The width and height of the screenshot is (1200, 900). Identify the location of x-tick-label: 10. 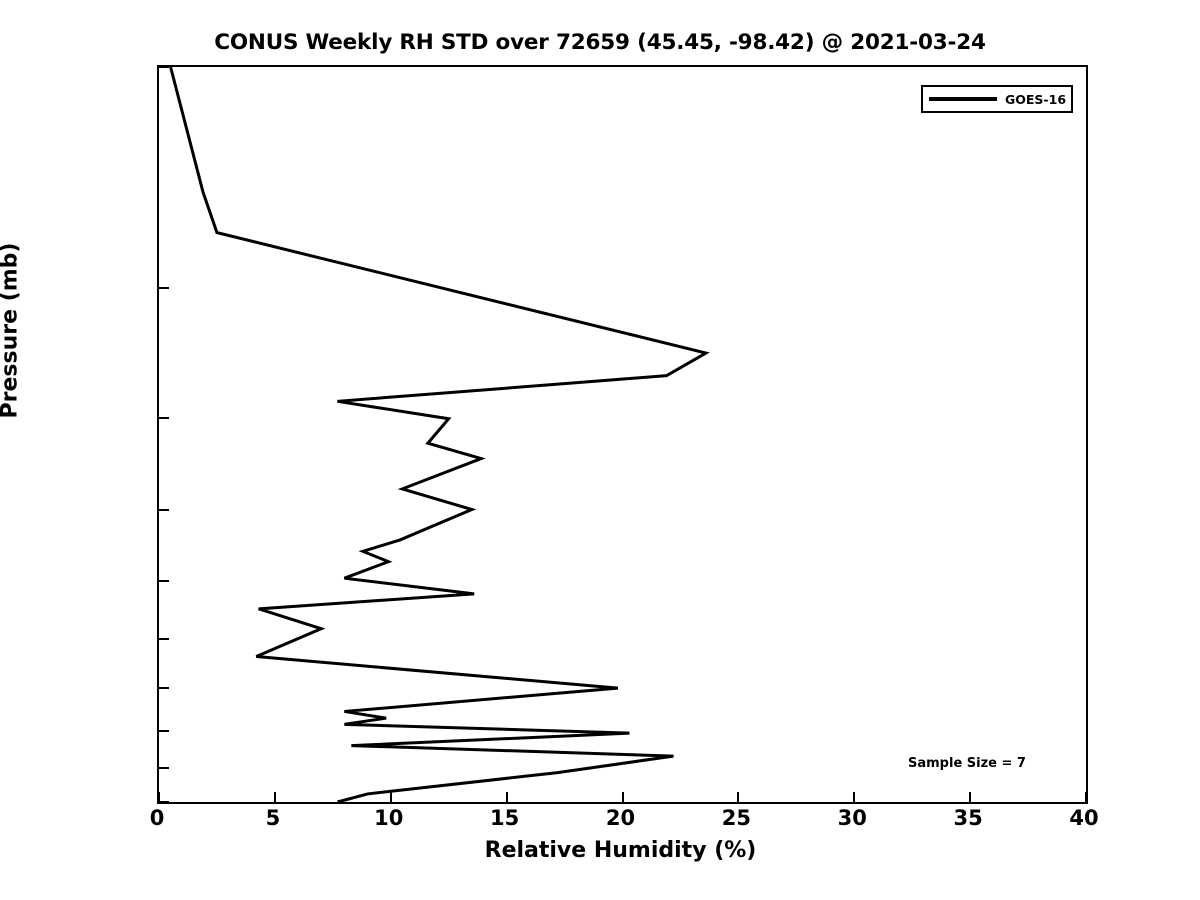
(389, 818).